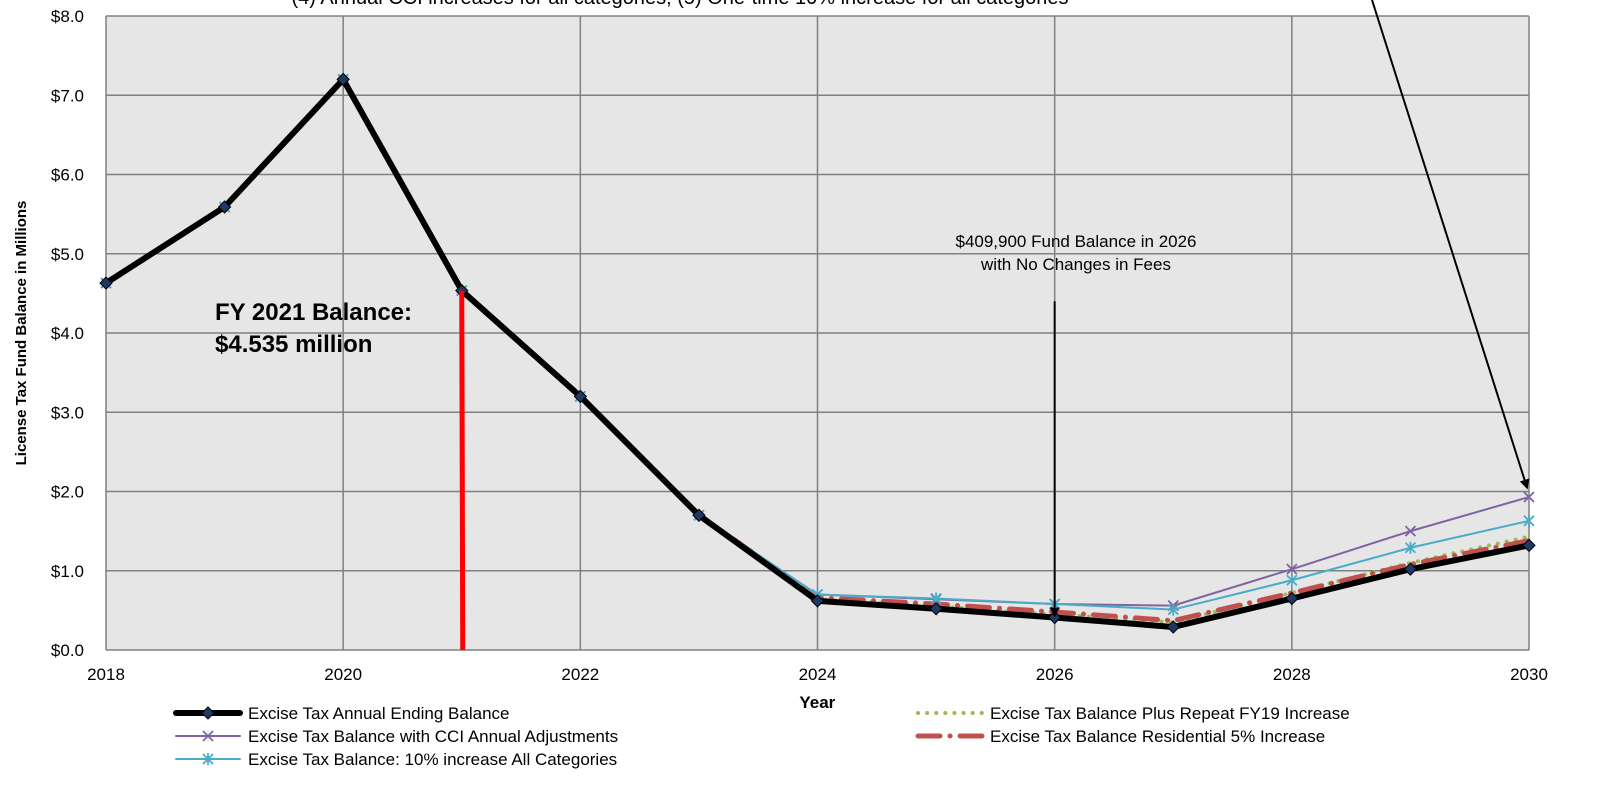 This screenshot has width=1608, height=794. Describe the element at coordinates (67, 492) in the screenshot. I see `y-tick-label: $2.0` at that location.